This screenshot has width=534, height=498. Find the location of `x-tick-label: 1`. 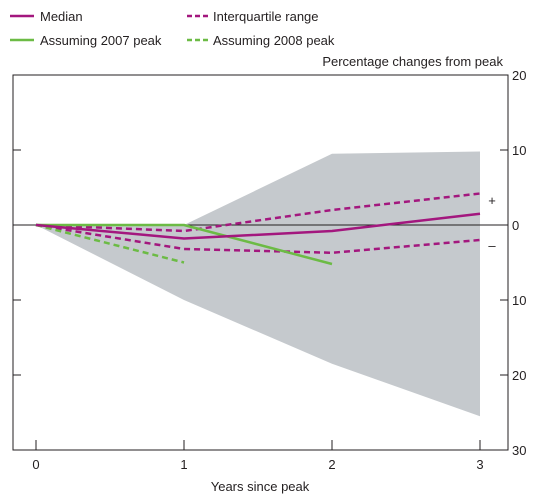

x-tick-label: 1 is located at coordinates (183, 464).